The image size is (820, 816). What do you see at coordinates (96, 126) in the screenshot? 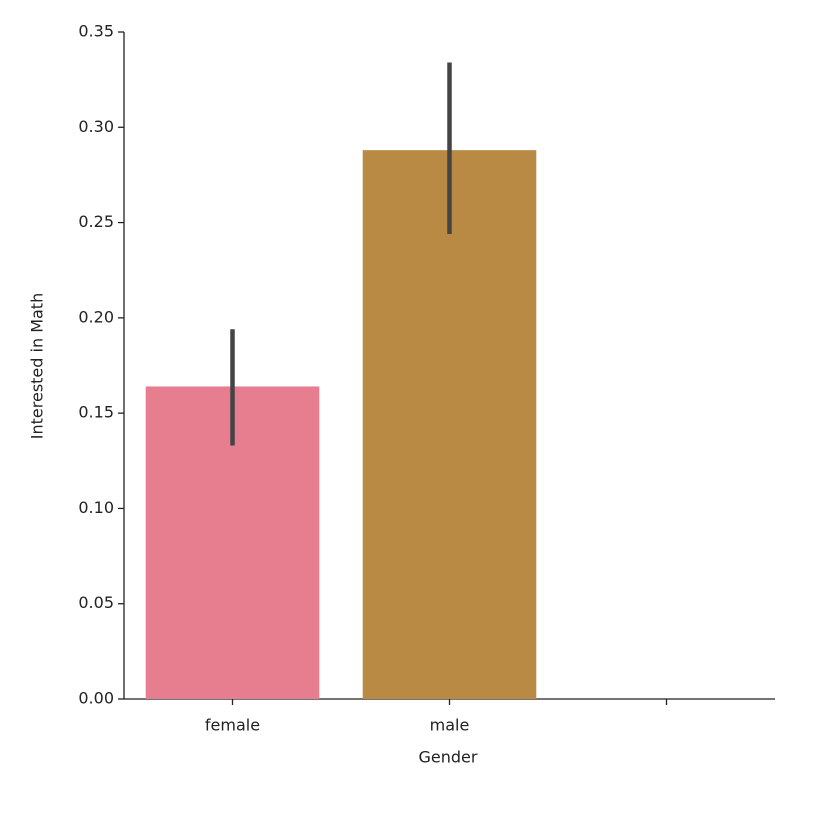
I see `y-tick-label: 0.30` at bounding box center [96, 126].